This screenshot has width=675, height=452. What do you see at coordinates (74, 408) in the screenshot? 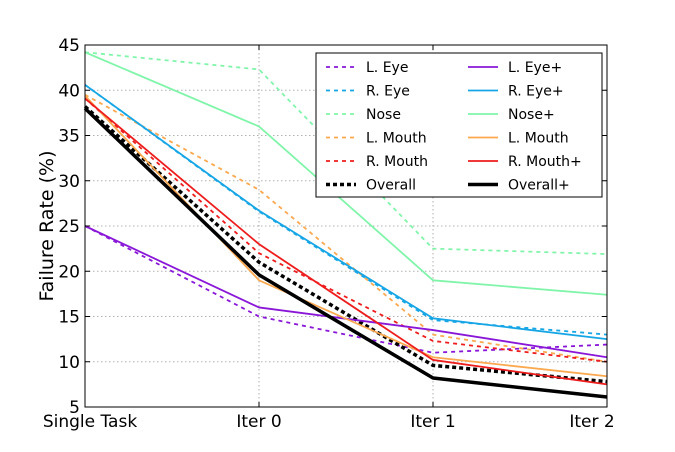
I see `y-tick-label: 5` at bounding box center [74, 408].